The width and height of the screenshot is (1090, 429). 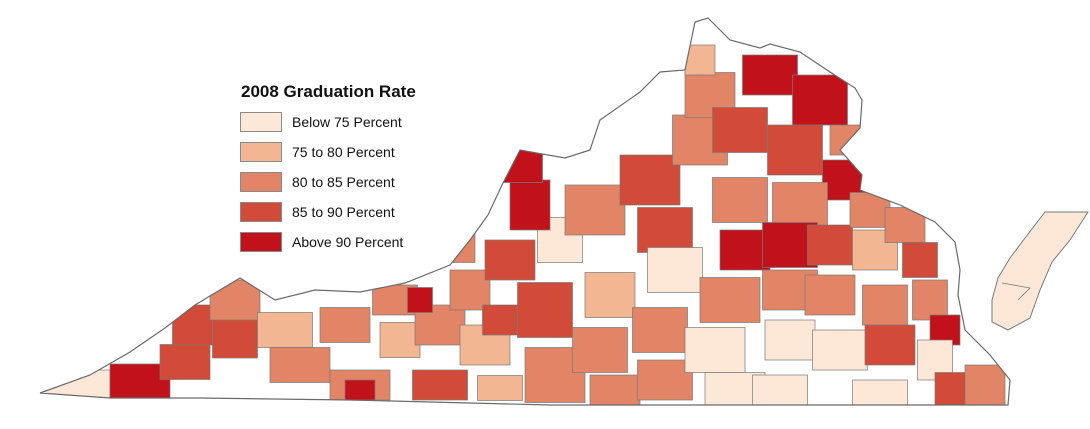 I want to click on legend-item-80-85: 80 to 85 Percent, so click(x=328, y=182).